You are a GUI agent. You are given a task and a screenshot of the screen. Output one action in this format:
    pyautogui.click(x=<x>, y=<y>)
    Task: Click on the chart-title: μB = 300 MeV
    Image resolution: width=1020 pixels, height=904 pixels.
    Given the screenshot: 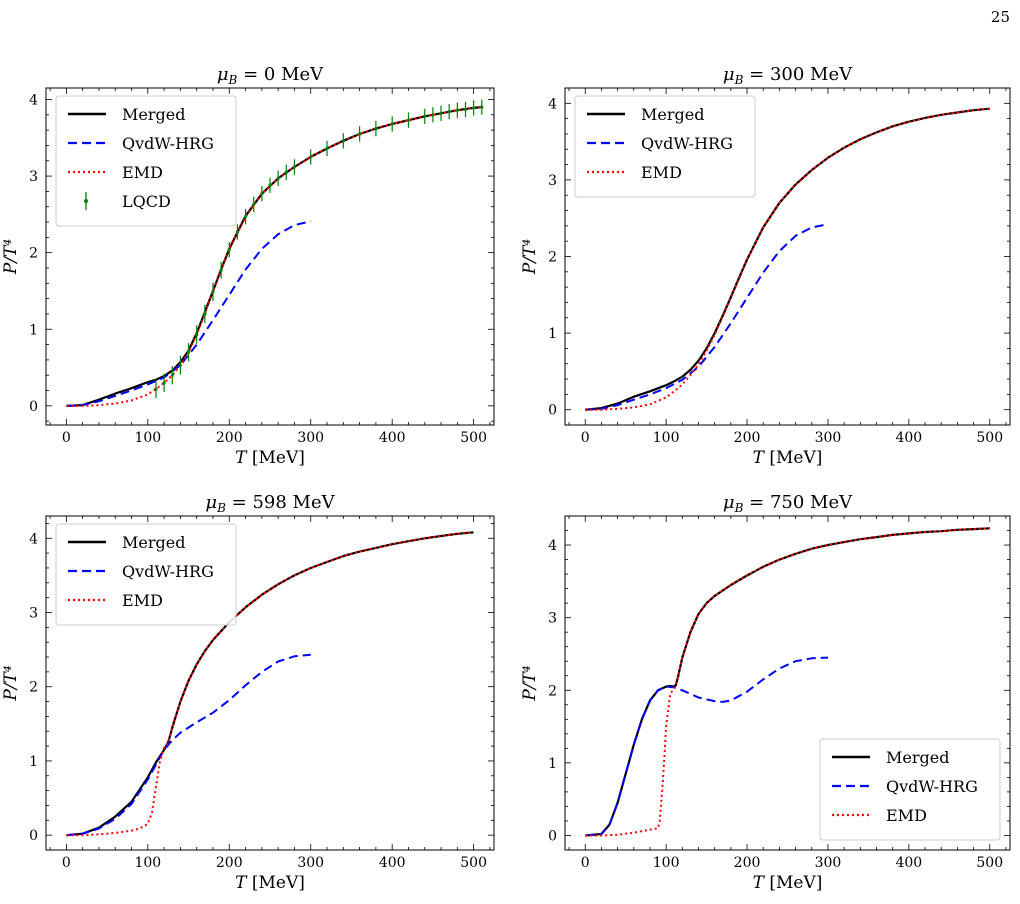 What is the action you would take?
    pyautogui.click(x=788, y=75)
    